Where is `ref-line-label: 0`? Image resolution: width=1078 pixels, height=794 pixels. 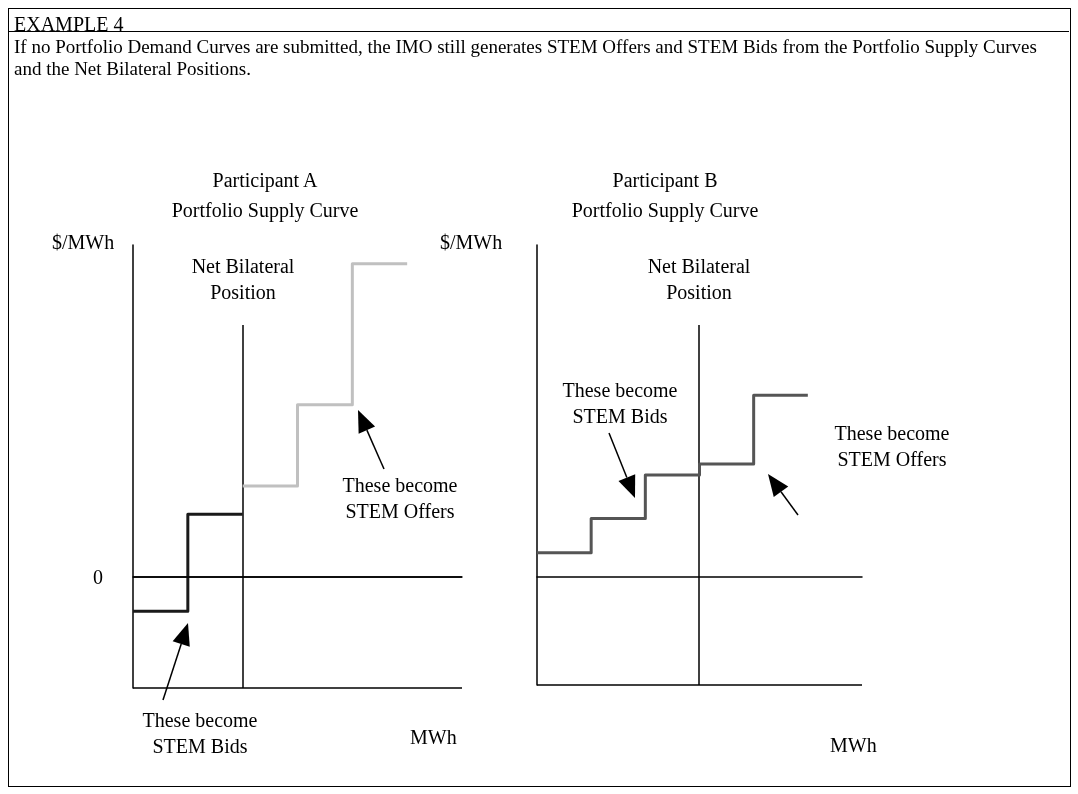
ref-line-label: 0 is located at coordinates (98, 576).